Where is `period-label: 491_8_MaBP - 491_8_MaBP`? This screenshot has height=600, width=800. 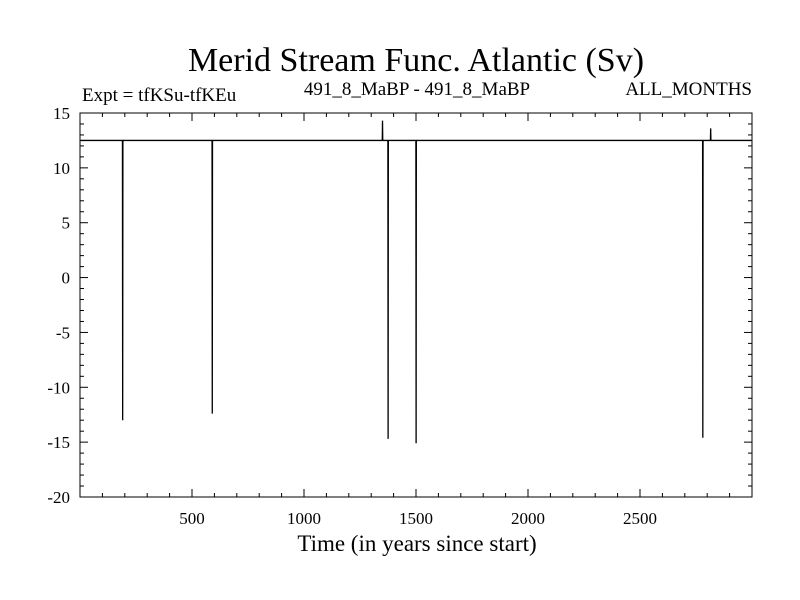
period-label: 491_8_MaBP - 491_8_MaBP is located at coordinates (417, 89).